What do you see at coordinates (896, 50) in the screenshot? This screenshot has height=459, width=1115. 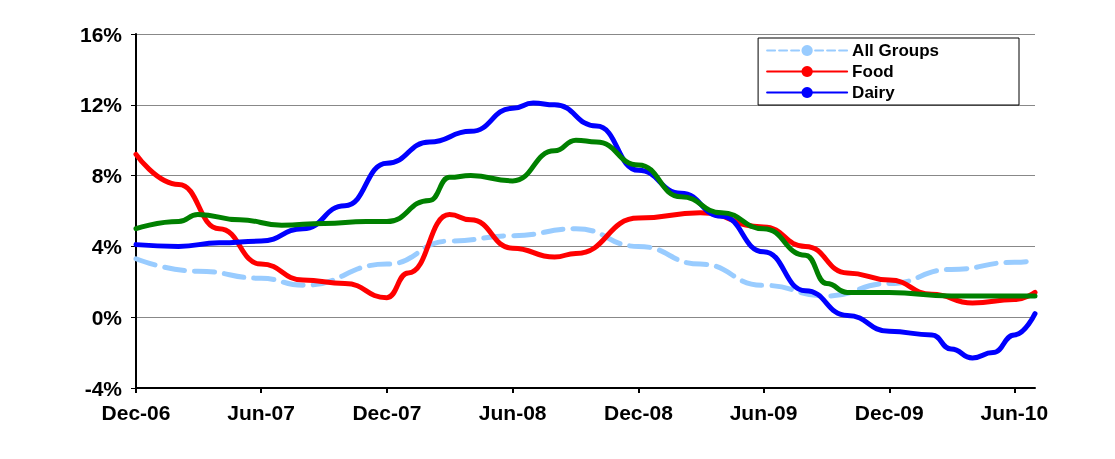 I see `legend-label: All Groups` at bounding box center [896, 50].